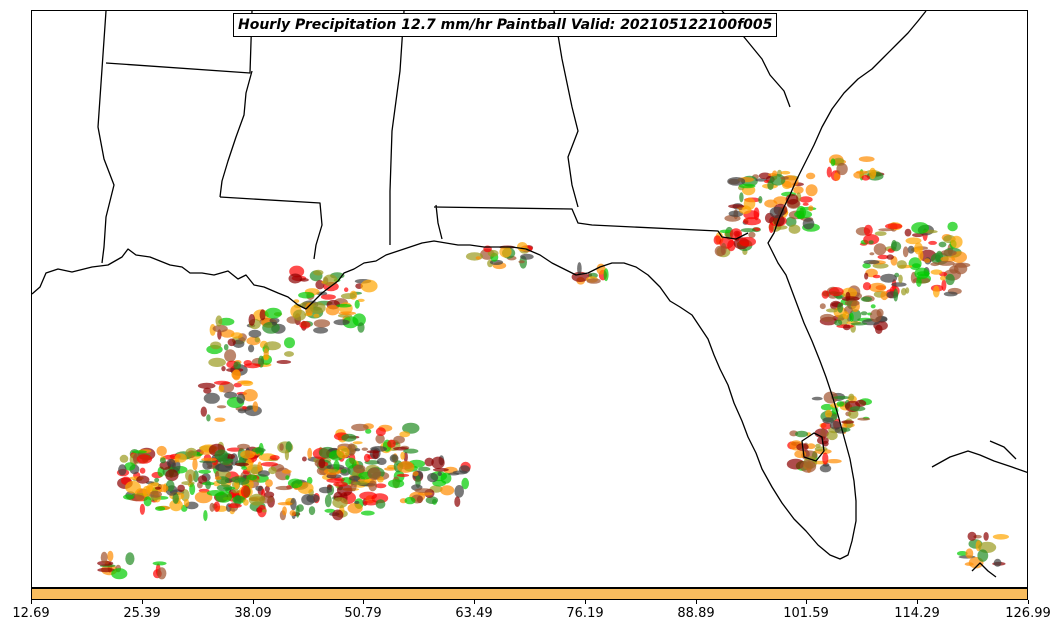 The width and height of the screenshot is (1062, 633). What do you see at coordinates (585, 613) in the screenshot?
I see `colorbar-tick-label: 76.19` at bounding box center [585, 613].